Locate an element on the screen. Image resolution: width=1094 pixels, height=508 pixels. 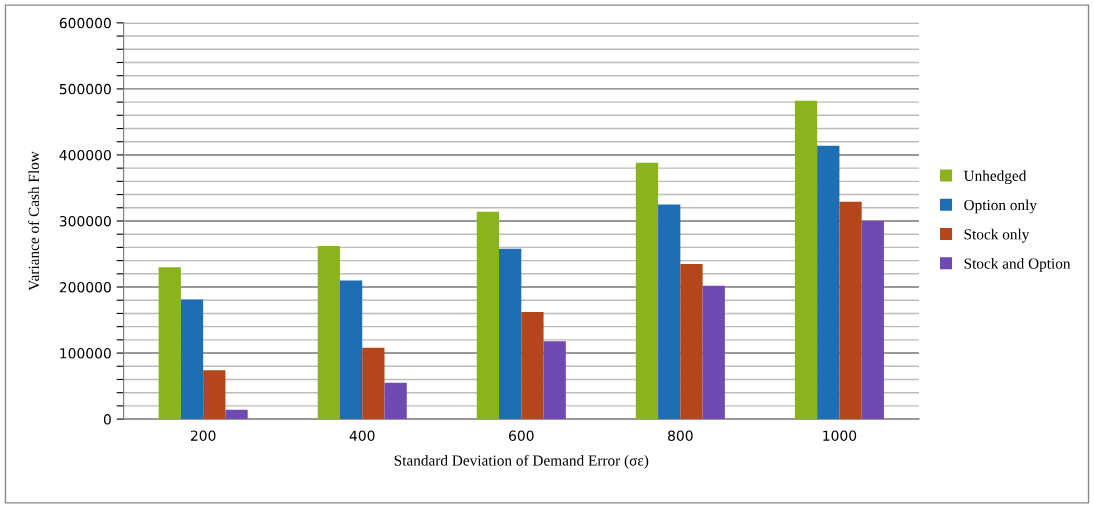
x-tick-label: 400 is located at coordinates (362, 435).